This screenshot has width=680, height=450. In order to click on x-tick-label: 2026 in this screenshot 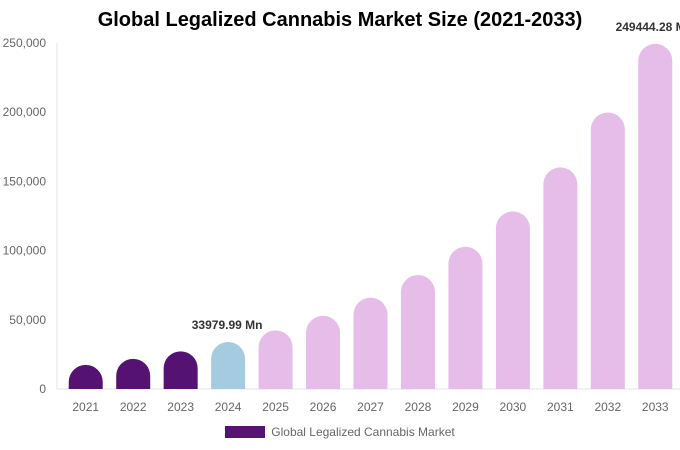, I will do `click(323, 407)`.